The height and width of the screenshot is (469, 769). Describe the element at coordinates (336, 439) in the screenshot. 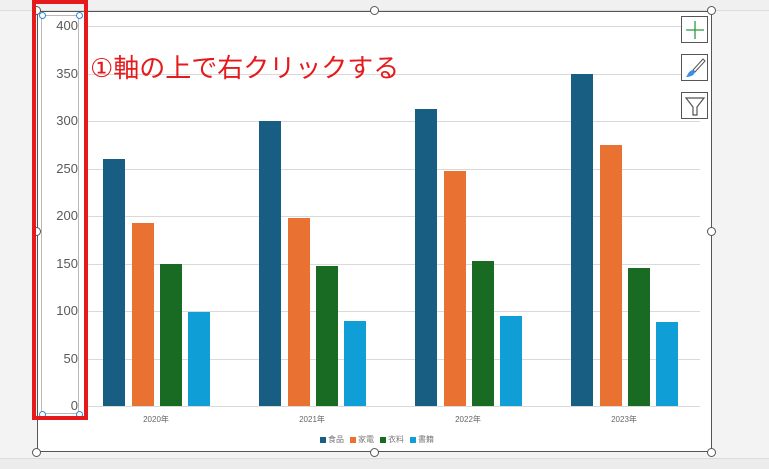

I see `legend-label: 食品` at that location.